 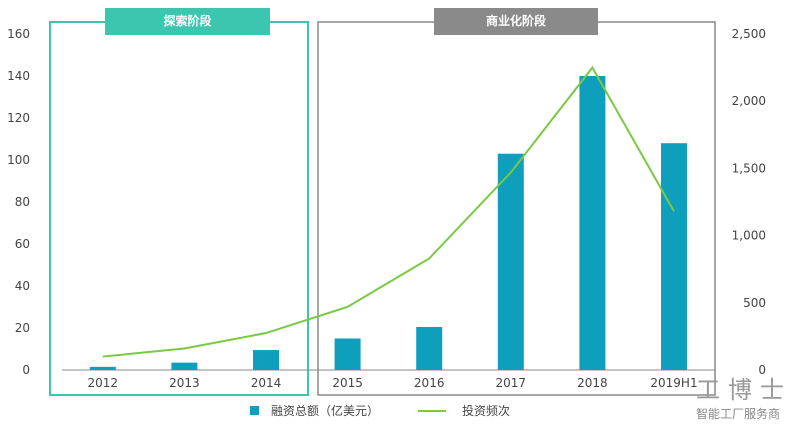 What do you see at coordinates (432, 410) in the screenshot?
I see `legend-swatch-line` at bounding box center [432, 410].